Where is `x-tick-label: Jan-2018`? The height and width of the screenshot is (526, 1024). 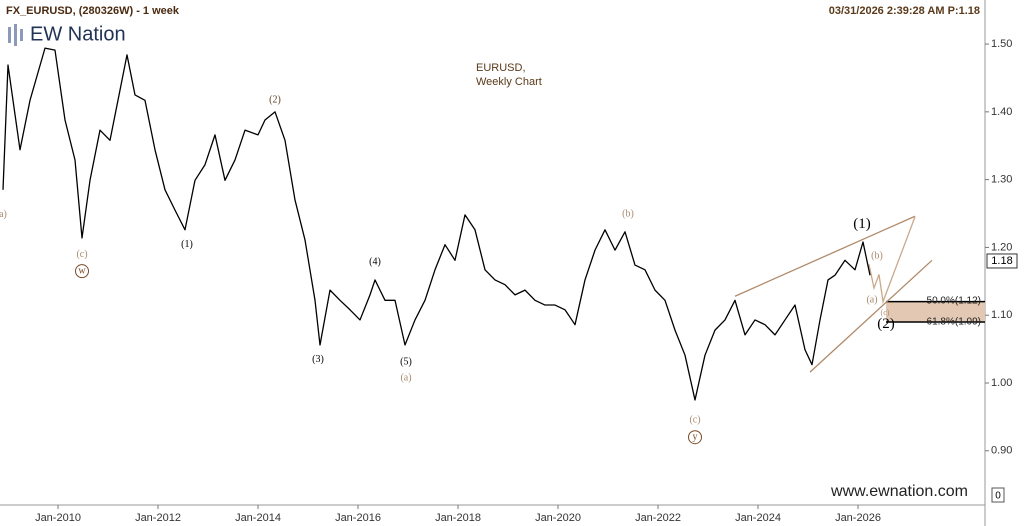
x-tick-label: Jan-2018 is located at coordinates (458, 518).